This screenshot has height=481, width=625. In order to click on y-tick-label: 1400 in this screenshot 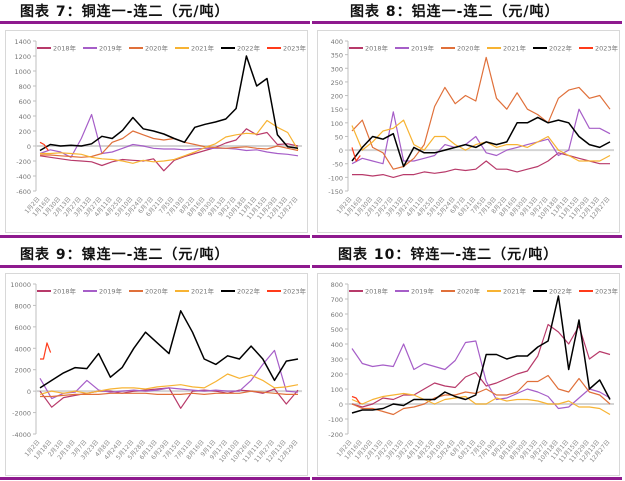, I will do `click(22, 42)`.